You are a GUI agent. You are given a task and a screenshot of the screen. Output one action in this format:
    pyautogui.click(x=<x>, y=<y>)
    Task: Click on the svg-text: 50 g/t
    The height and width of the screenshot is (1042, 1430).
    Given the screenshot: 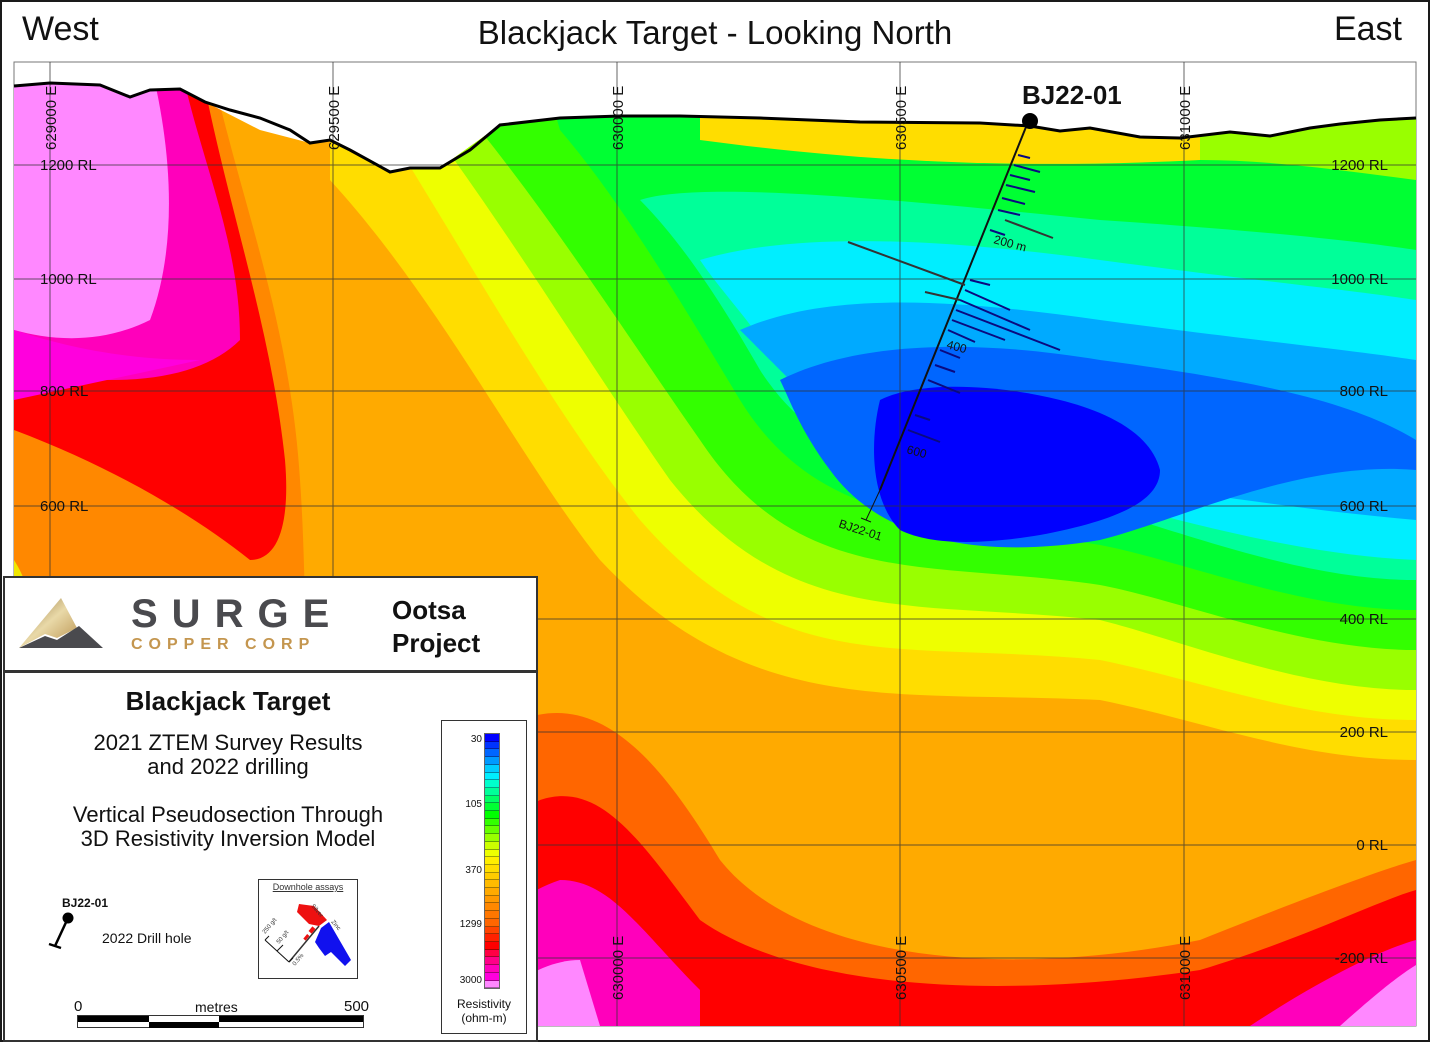 What is the action you would take?
    pyautogui.click(x=283, y=938)
    